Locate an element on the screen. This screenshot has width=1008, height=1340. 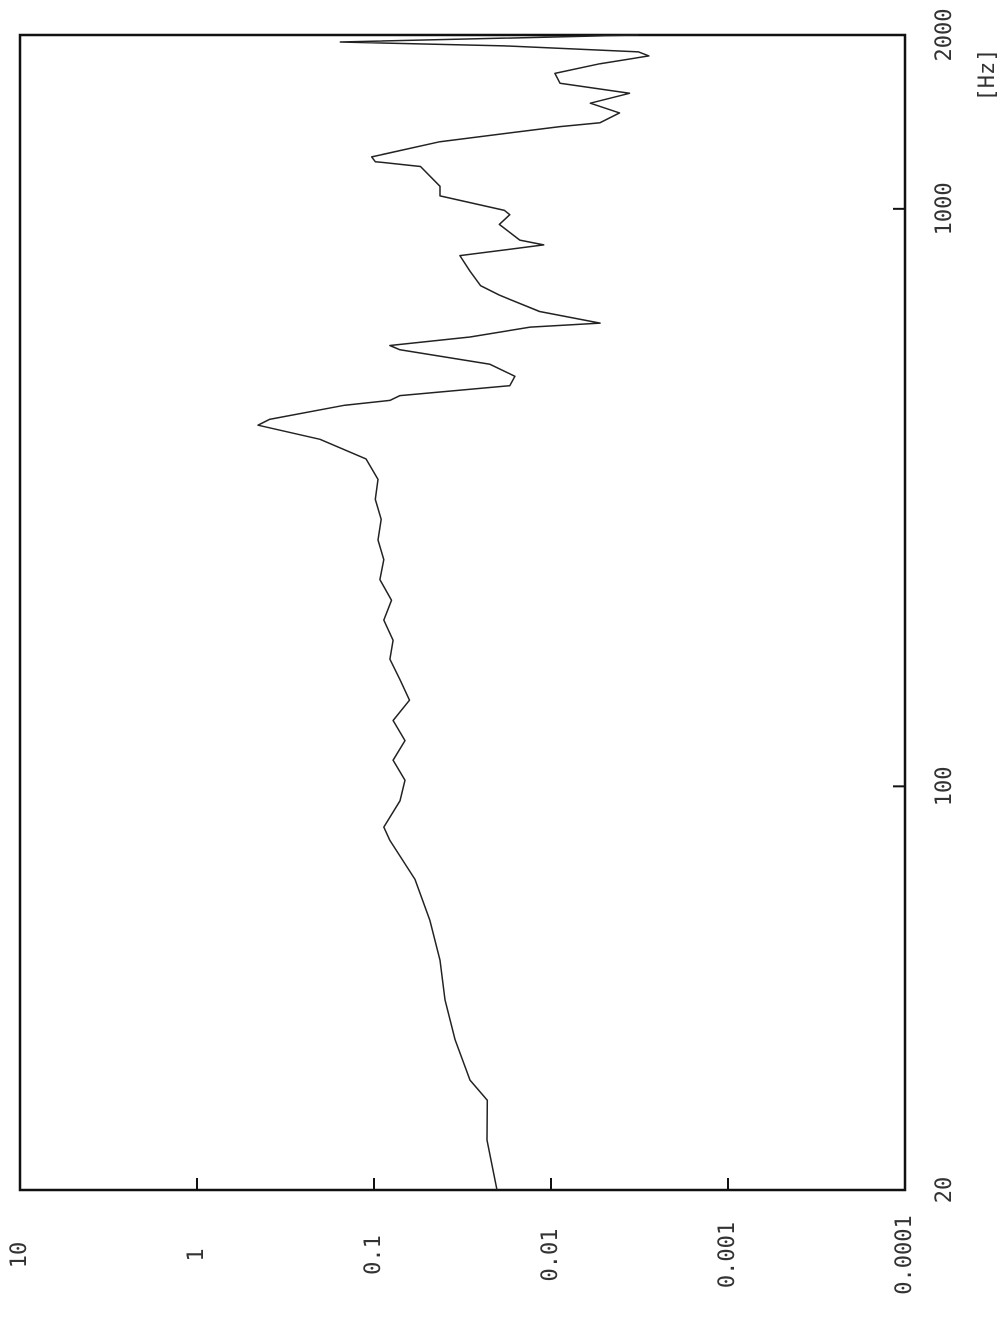
x-axis-label: [Hz] is located at coordinates (987, 75).